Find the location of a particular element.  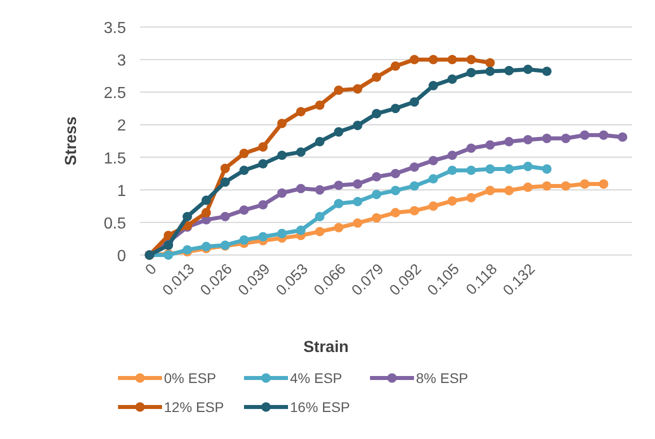

y-tick-label: 2.5 is located at coordinates (115, 93).